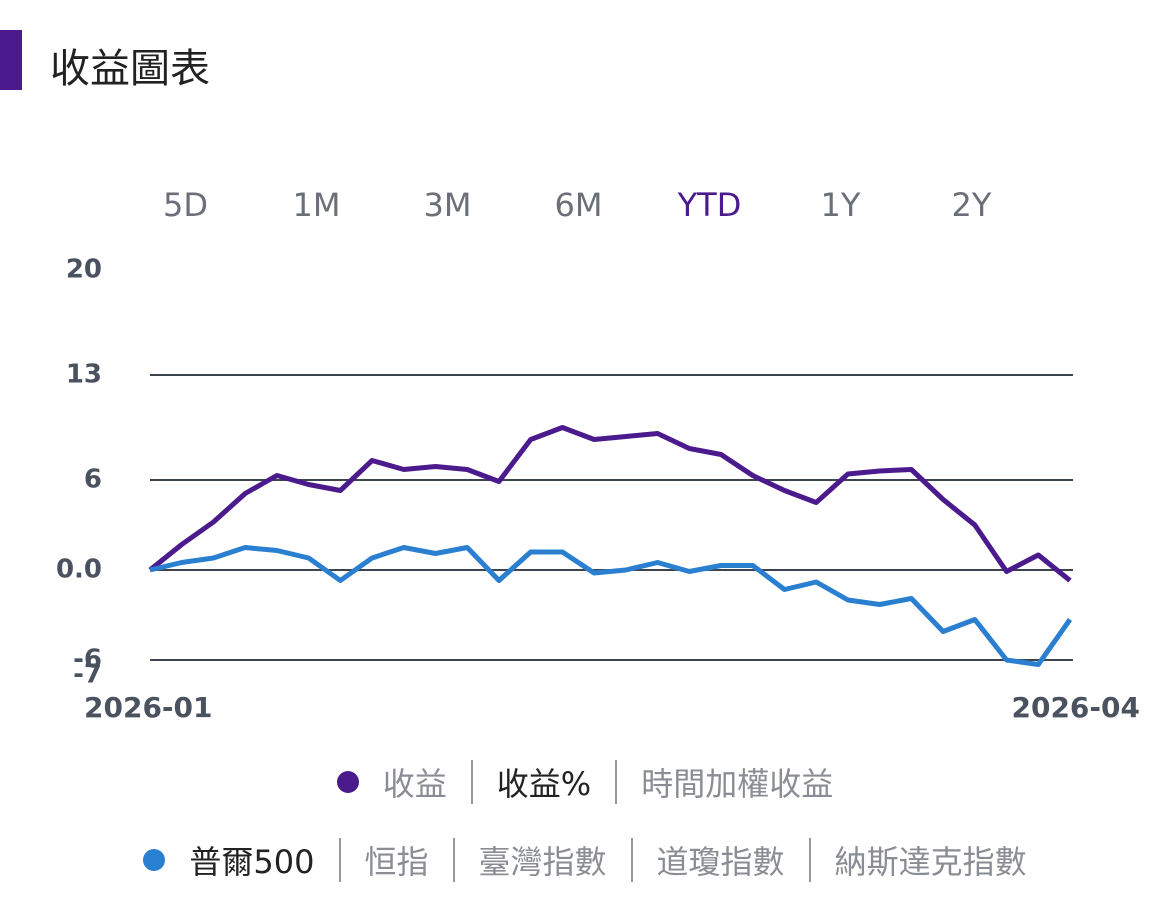 This screenshot has height=910, width=1170. What do you see at coordinates (737, 784) in the screenshot?
I see `metric-option: 時間加權收益` at bounding box center [737, 784].